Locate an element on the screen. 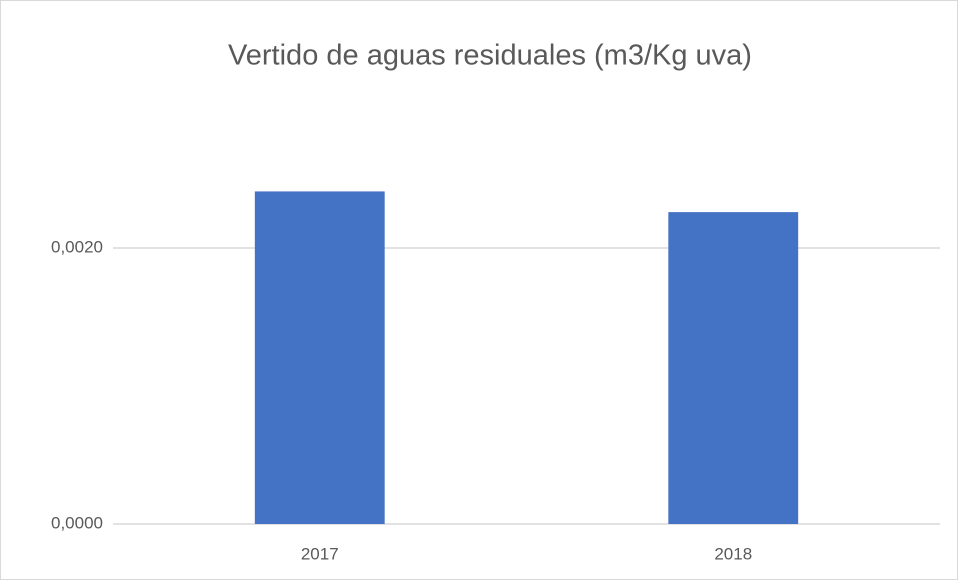  chart-title: Vertido de aguas residuales (m3/Kg uva) is located at coordinates (490, 56).